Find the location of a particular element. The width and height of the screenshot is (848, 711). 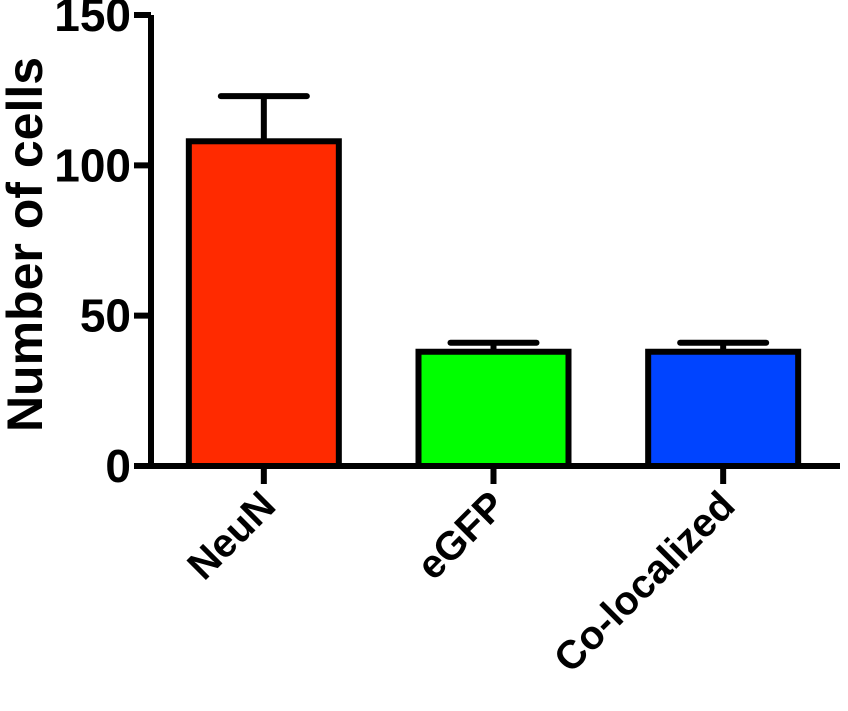

y-tick-label: 50 is located at coordinates (105, 316).